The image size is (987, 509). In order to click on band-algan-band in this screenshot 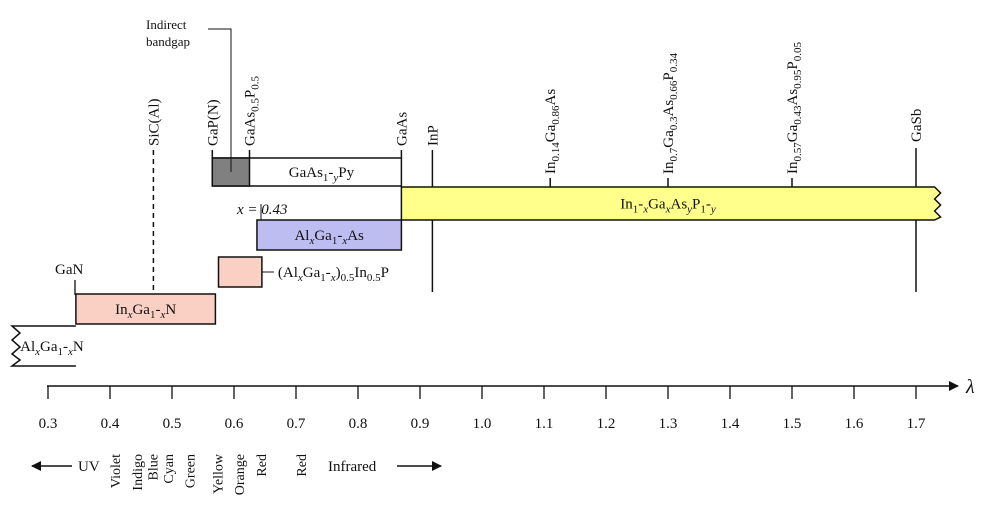, I will do `click(42, 346)`.